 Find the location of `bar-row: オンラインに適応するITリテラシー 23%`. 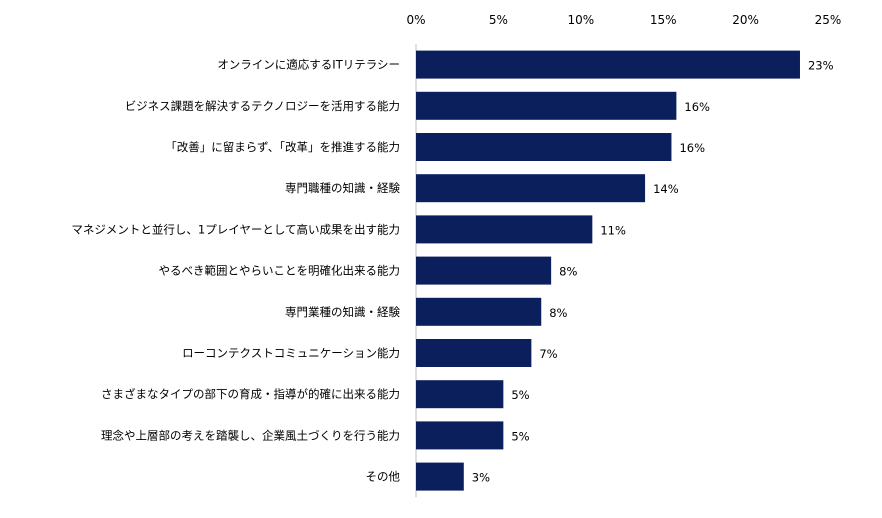

bar-row: オンラインに適応するITリテラシー 23% is located at coordinates (525, 64).